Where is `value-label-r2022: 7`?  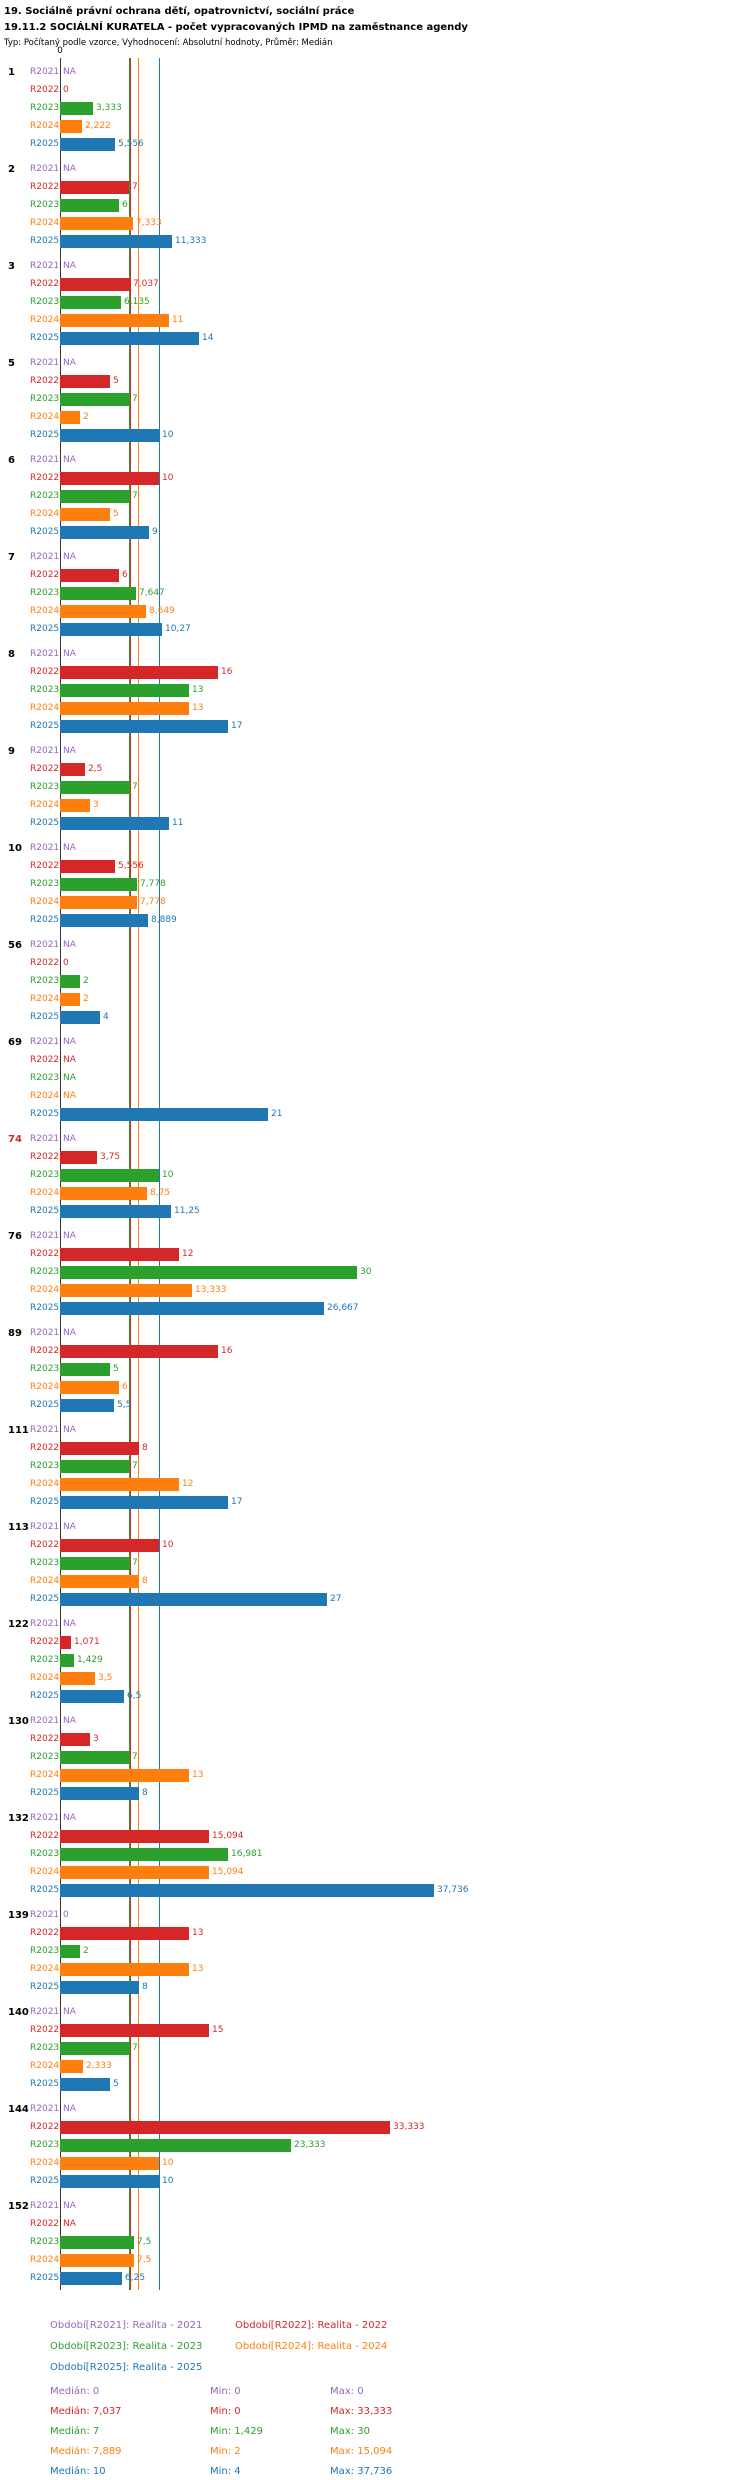
value-label-r2022: 7 is located at coordinates (135, 187).